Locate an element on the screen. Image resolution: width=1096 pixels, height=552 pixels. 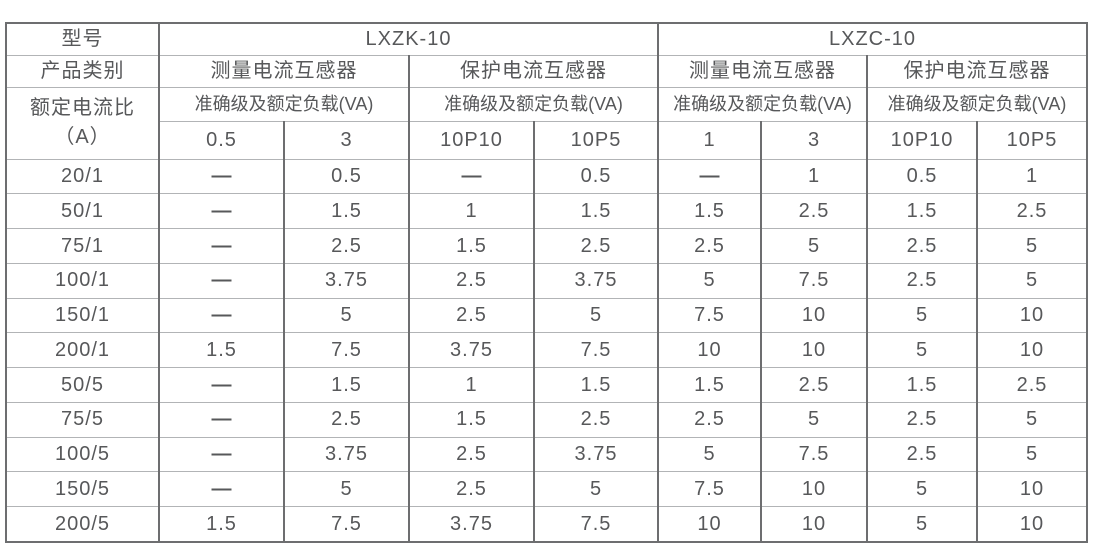
table-row: 50/1—1.5 1 1.5 1.5 2.5 1.5 2.5 is located at coordinates (546, 211).